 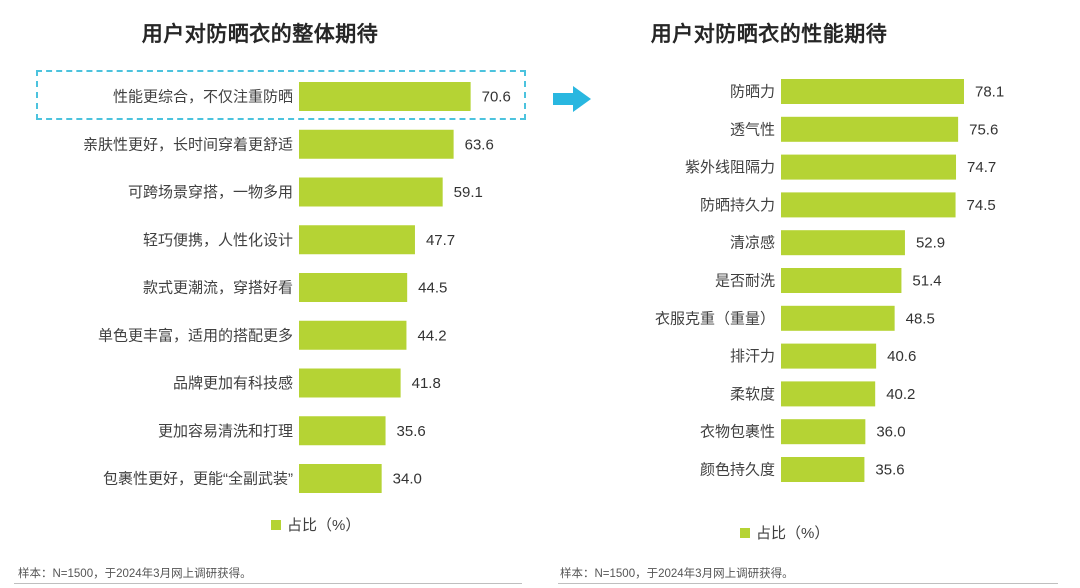 I want to click on category-label-5: 款式更潮流，穿搭好看, so click(x=218, y=288).